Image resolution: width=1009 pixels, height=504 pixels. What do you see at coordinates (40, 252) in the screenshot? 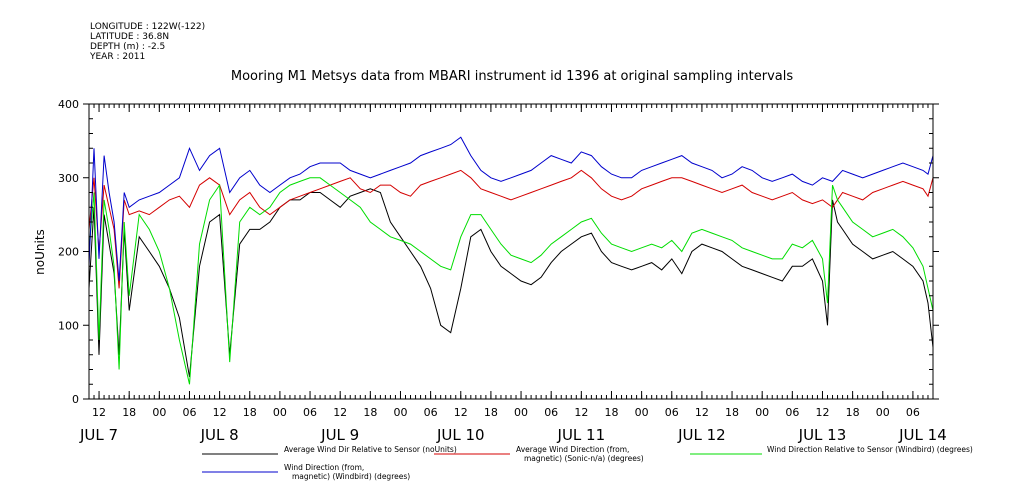
I see `y-axis-label: noUnits` at bounding box center [40, 252].